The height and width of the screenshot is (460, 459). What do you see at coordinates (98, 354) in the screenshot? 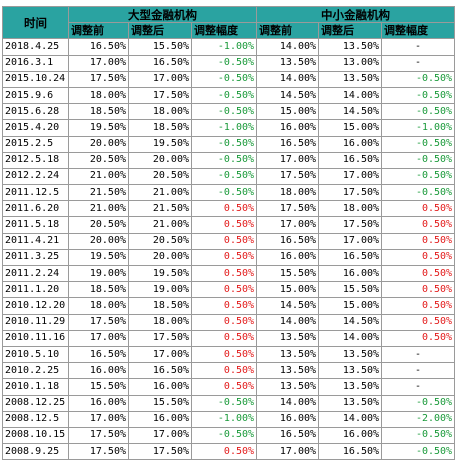
I see `large-before-cell: 16.50%` at bounding box center [98, 354].